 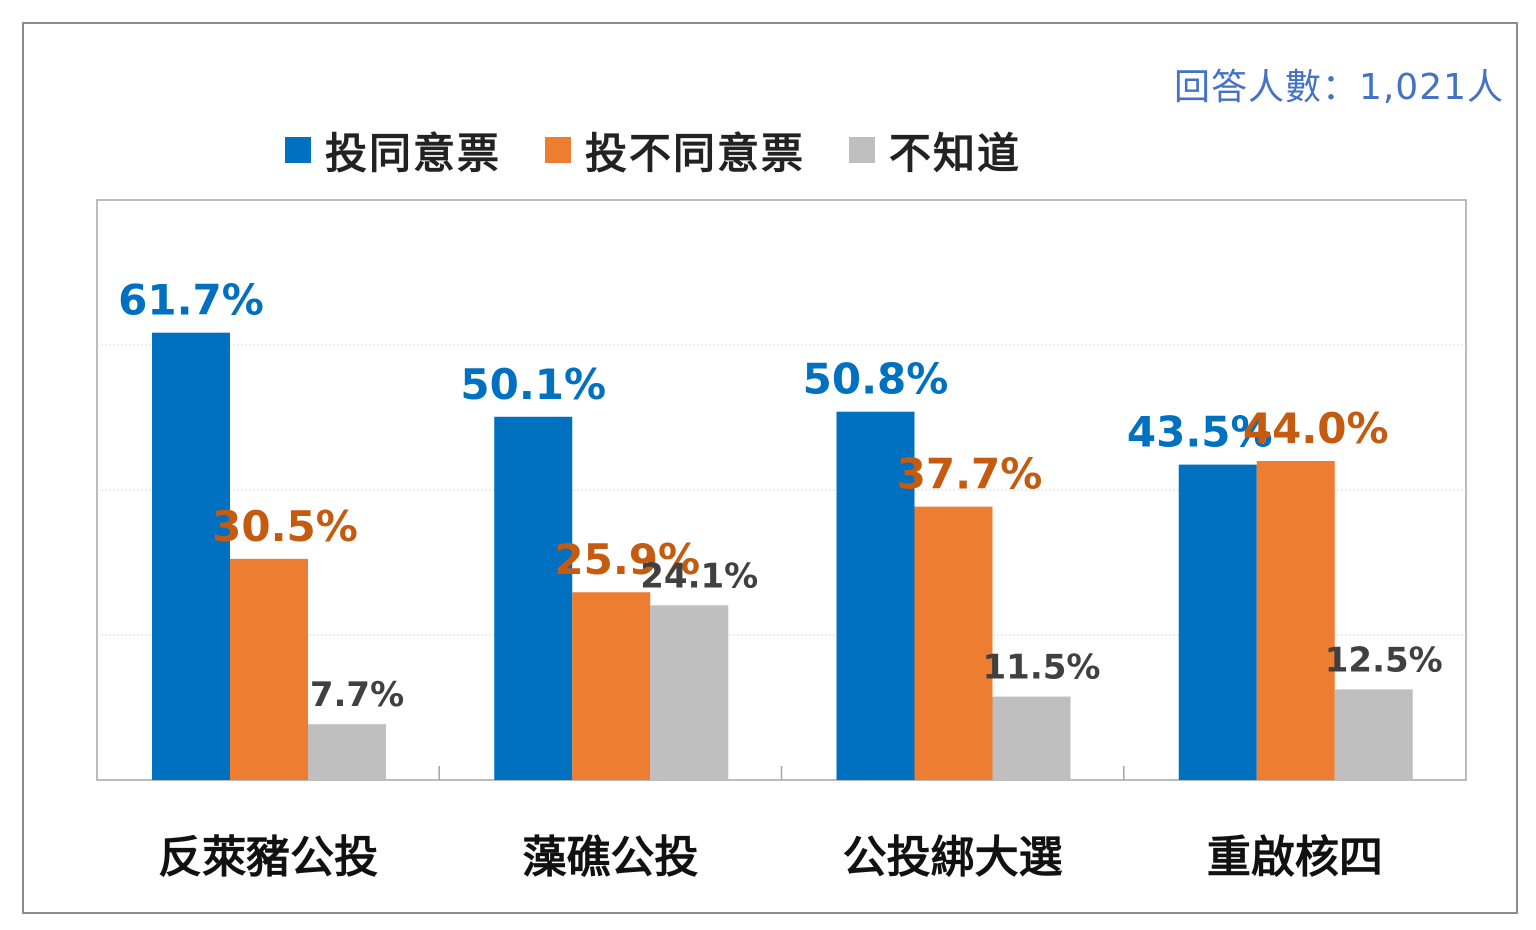 What do you see at coordinates (694, 153) in the screenshot?
I see `legend-label-disagree: 投不同意票` at bounding box center [694, 153].